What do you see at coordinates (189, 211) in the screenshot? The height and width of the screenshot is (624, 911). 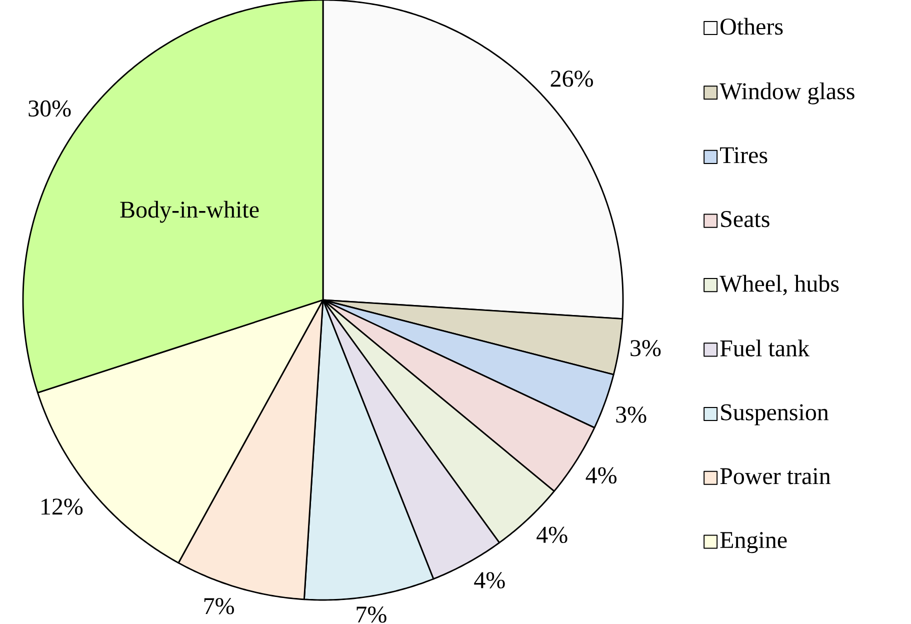 I see `text: Body-in-white` at bounding box center [189, 211].